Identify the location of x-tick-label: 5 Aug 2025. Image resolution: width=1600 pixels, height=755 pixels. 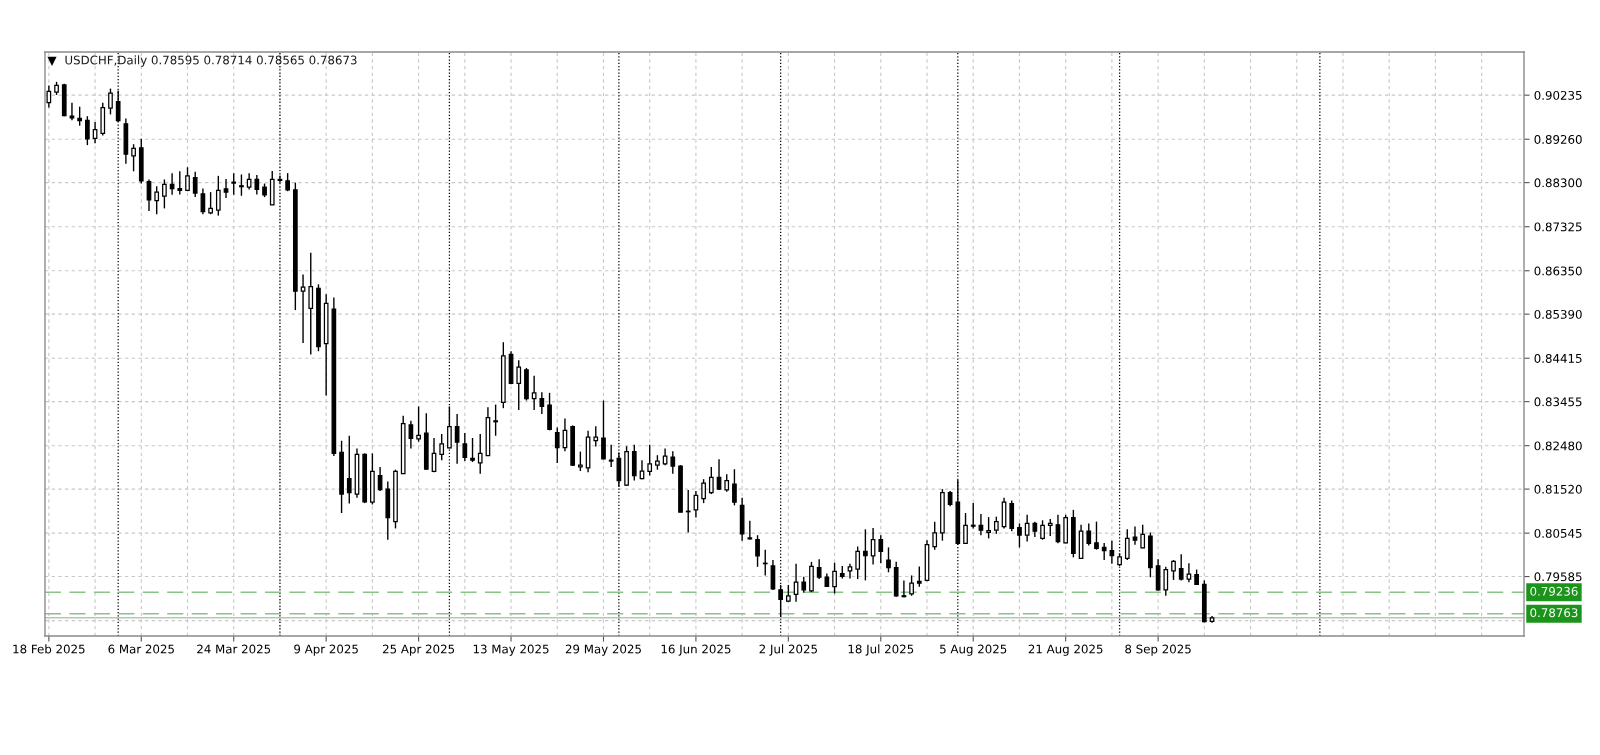
(973, 650).